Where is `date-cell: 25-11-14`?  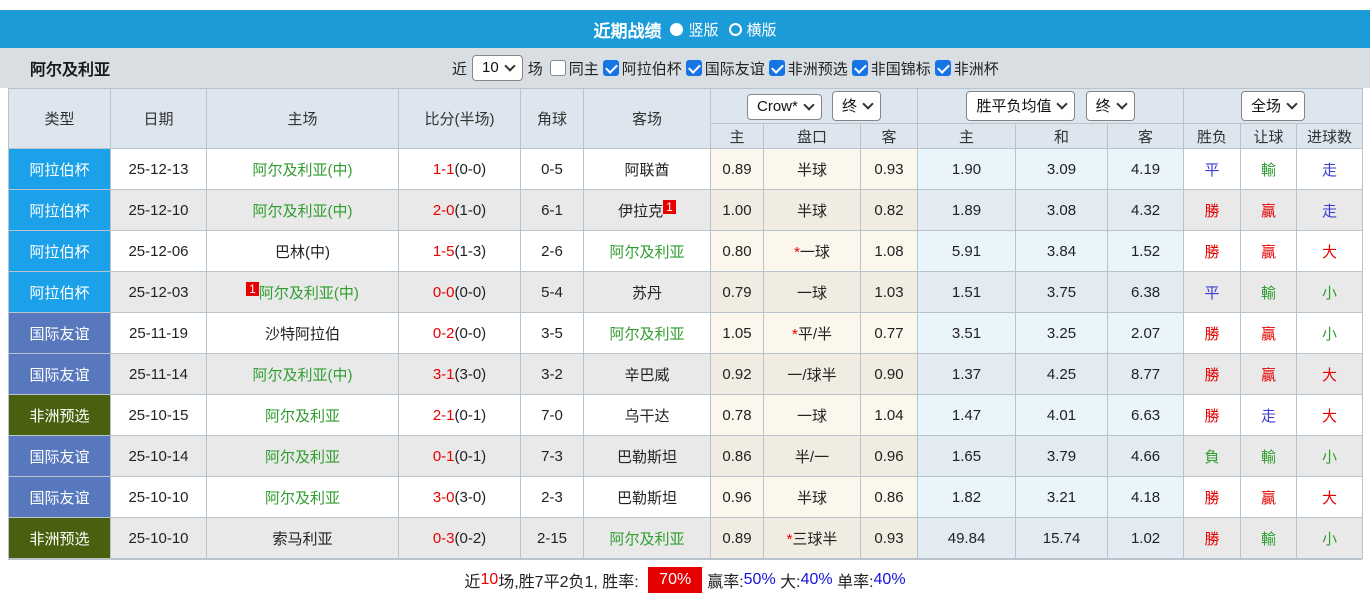 date-cell: 25-11-14 is located at coordinates (158, 374).